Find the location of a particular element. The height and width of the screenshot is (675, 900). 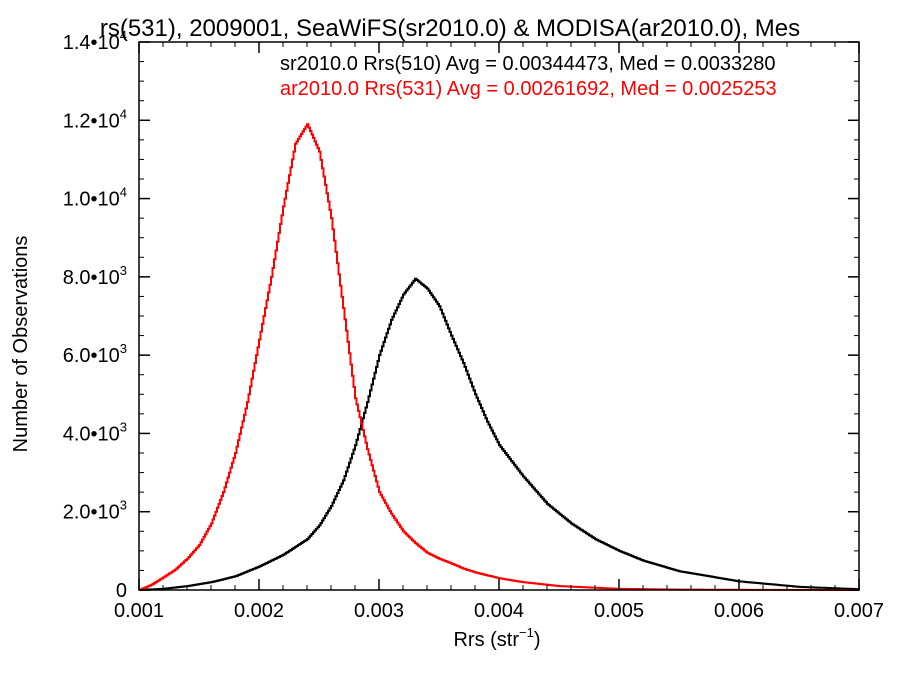

y-tick-label: 4.0•103 is located at coordinates (95, 432).